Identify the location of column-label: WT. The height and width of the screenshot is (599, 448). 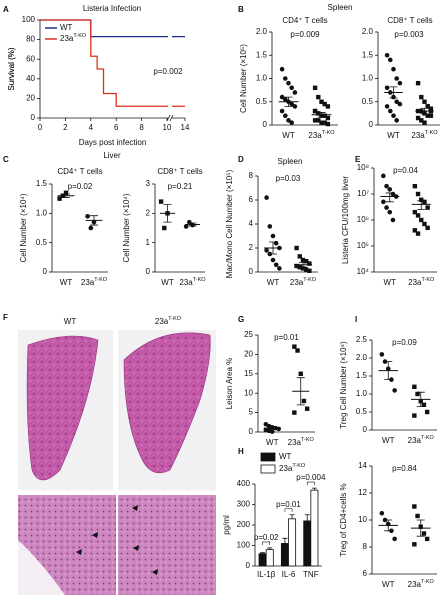
(70, 321).